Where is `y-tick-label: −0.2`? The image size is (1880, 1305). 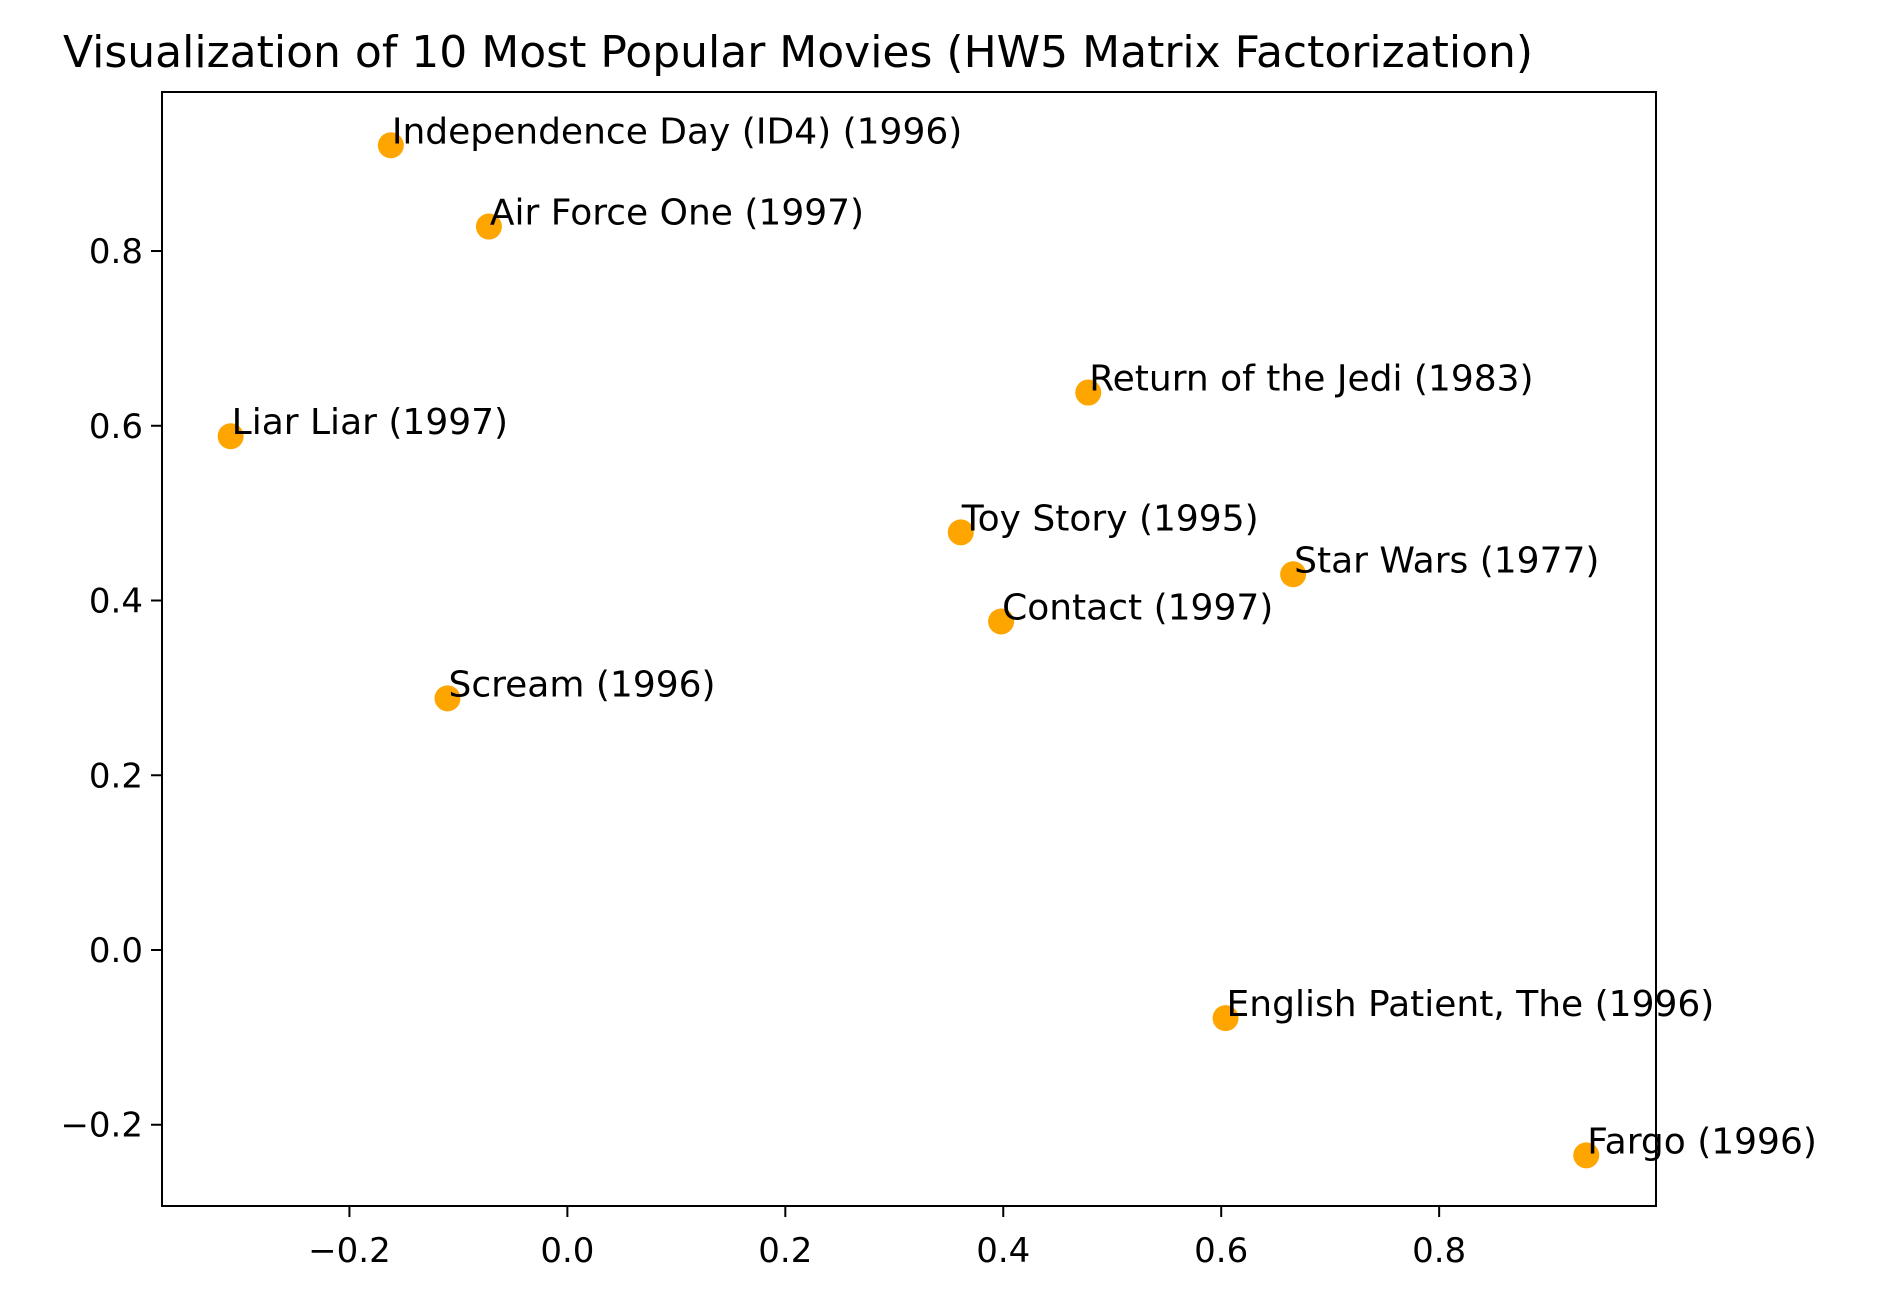
y-tick-label: −0.2 is located at coordinates (101, 1126).